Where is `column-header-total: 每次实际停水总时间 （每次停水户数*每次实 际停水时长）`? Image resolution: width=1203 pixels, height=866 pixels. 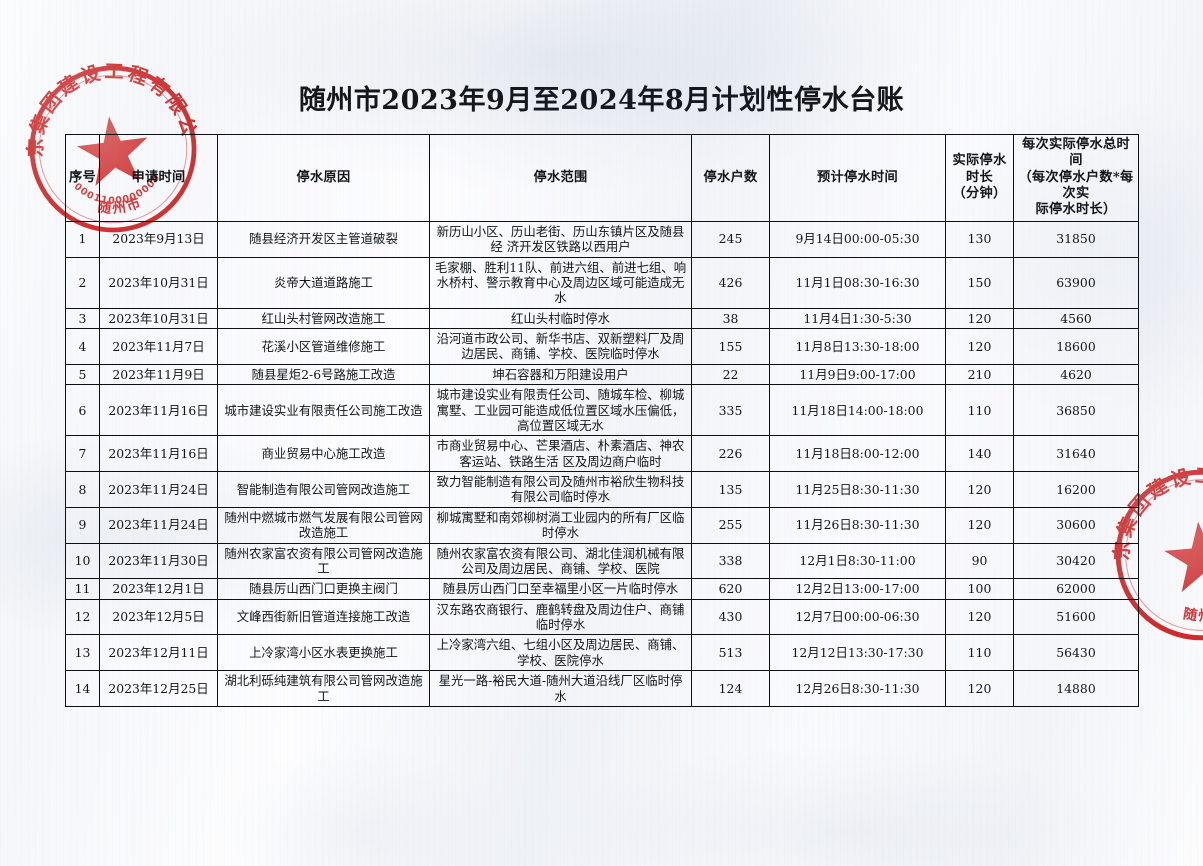 column-header-total: 每次实际停水总时间 （每次停水户数*每次实 际停水时长） is located at coordinates (1076, 178).